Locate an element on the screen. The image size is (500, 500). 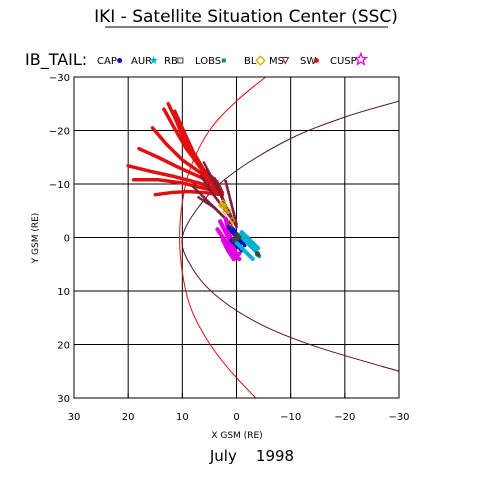
legend-marker-rb is located at coordinates (180, 60).